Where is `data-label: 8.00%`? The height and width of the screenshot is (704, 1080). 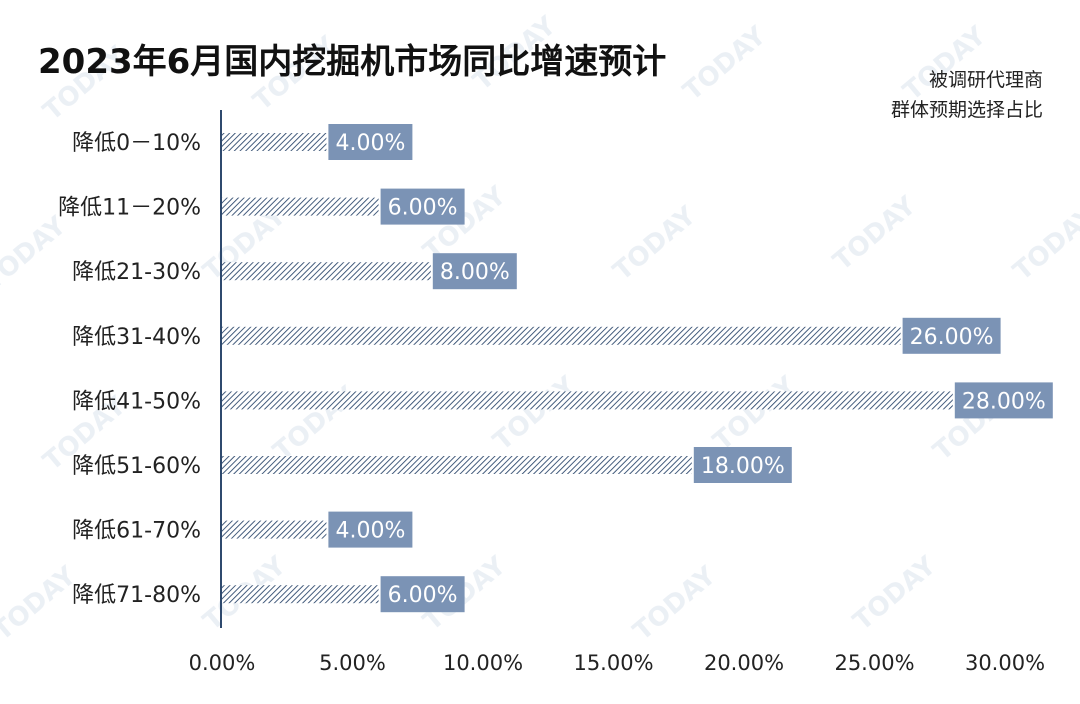
data-label: 8.00% is located at coordinates (475, 272).